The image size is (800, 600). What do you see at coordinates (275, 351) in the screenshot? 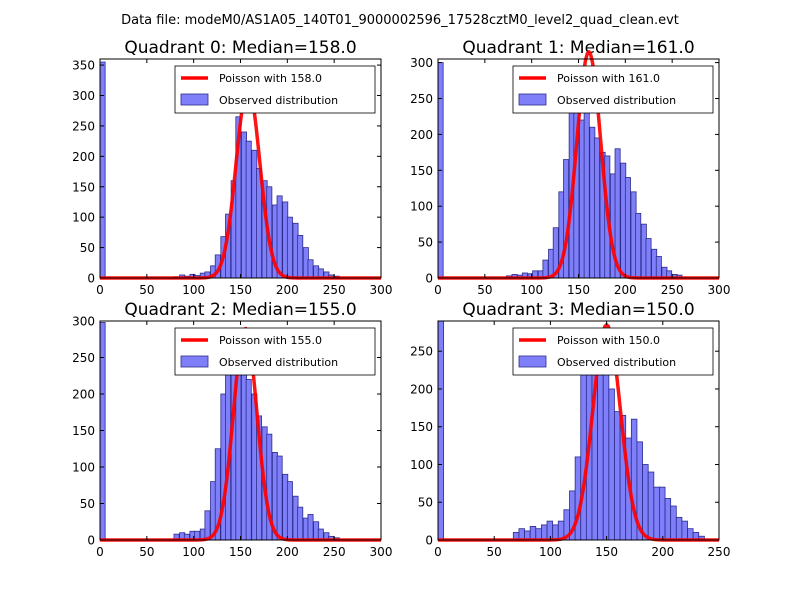
I see `legend: Poisson with 155.0 Observed distribution` at bounding box center [275, 351].